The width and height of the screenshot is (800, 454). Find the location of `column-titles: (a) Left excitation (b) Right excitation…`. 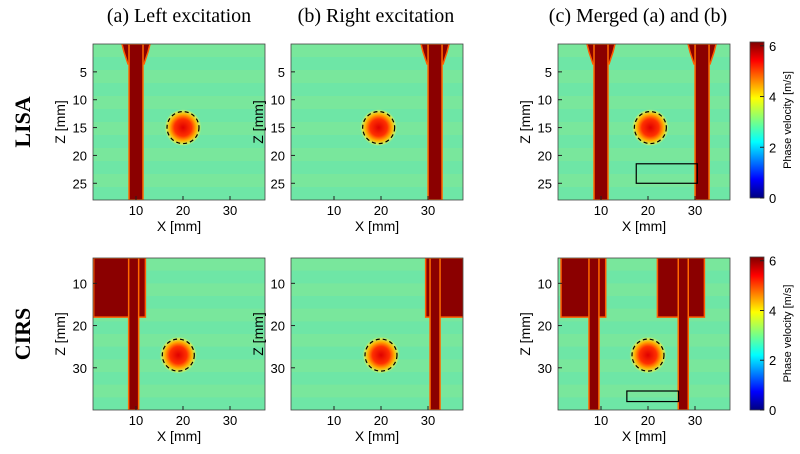

column-titles: (a) Left excitation (b) Right excitation… is located at coordinates (417, 16).